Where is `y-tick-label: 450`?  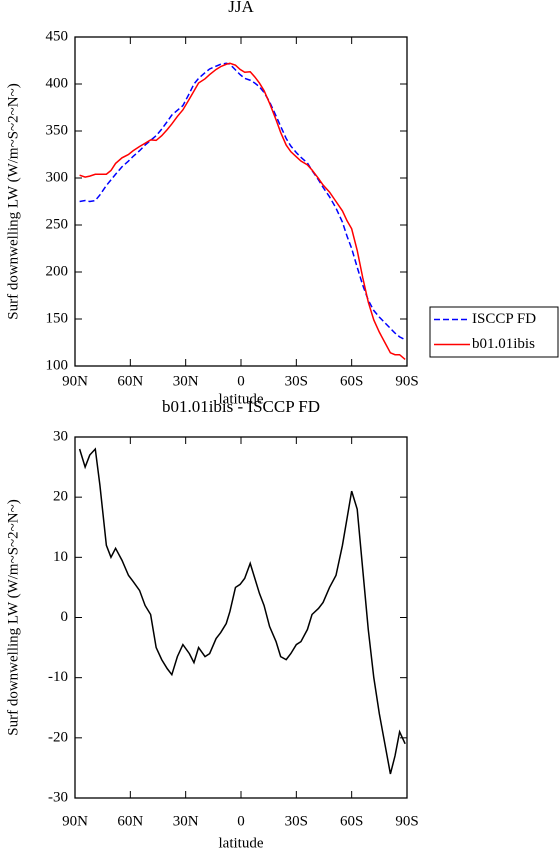
y-tick-label: 450 is located at coordinates (57, 36).